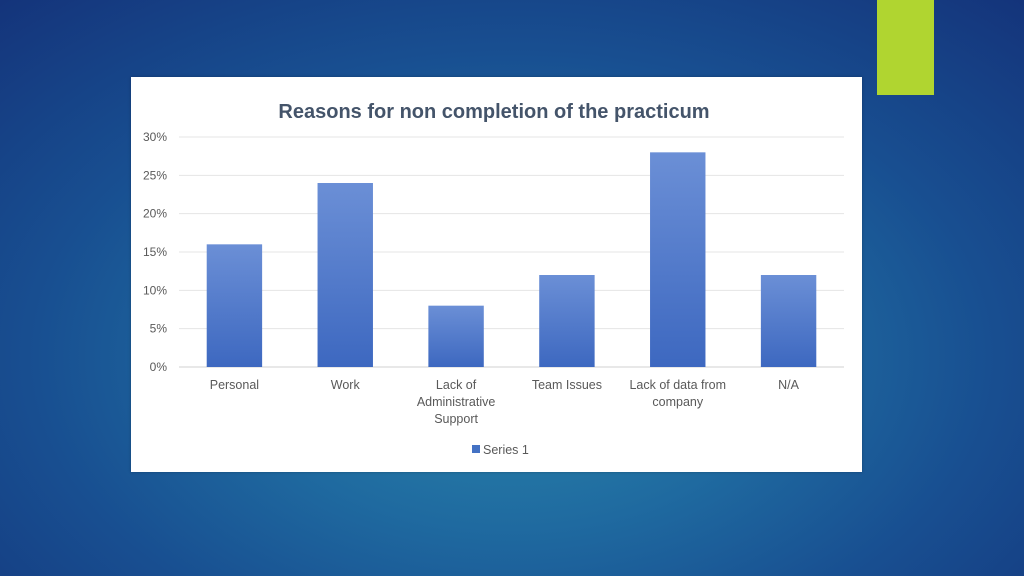 This screenshot has width=1024, height=576. What do you see at coordinates (677, 393) in the screenshot?
I see `x-category-label: Lack of data from company` at bounding box center [677, 393].